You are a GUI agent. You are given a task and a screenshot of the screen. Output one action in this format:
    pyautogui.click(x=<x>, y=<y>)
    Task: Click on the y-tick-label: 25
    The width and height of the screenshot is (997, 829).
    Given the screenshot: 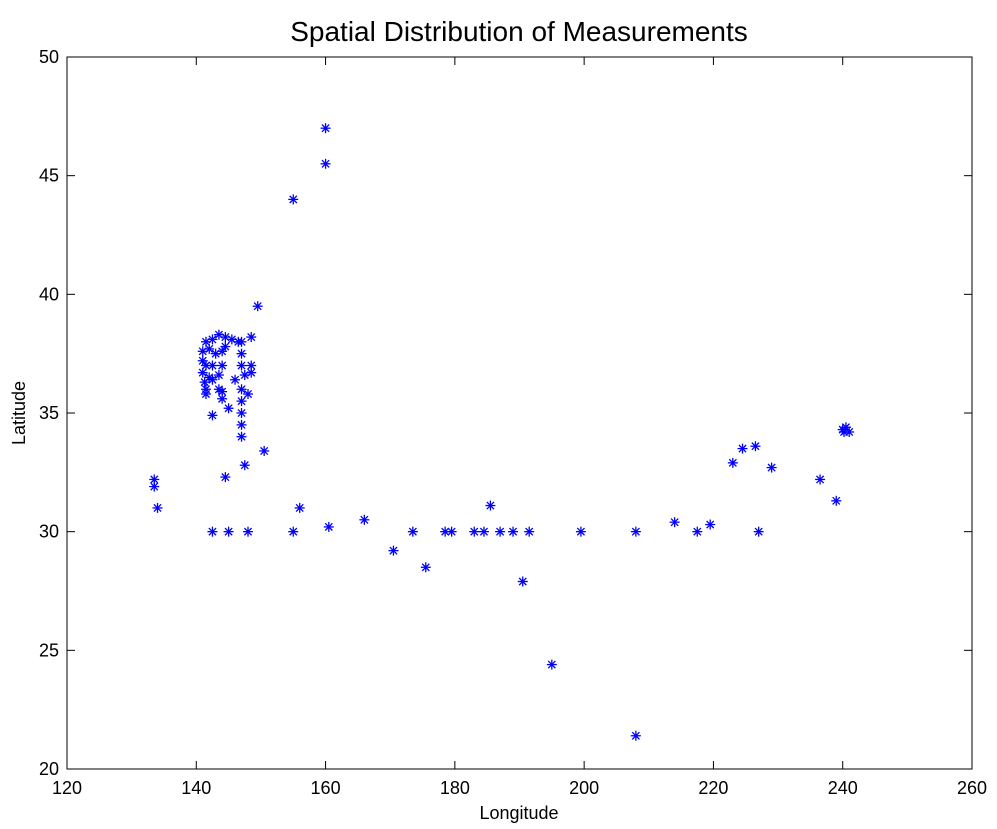 What is the action you would take?
    pyautogui.click(x=49, y=650)
    